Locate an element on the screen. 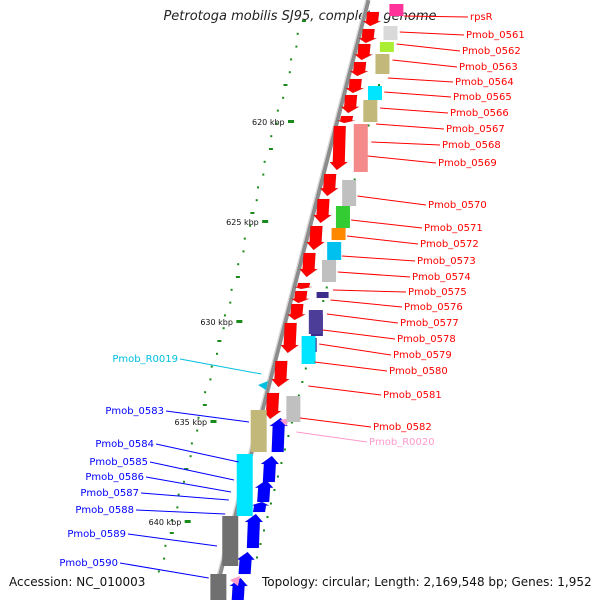 The width and height of the screenshot is (600, 600). gene-label-right: Pmob_0562 is located at coordinates (491, 51).